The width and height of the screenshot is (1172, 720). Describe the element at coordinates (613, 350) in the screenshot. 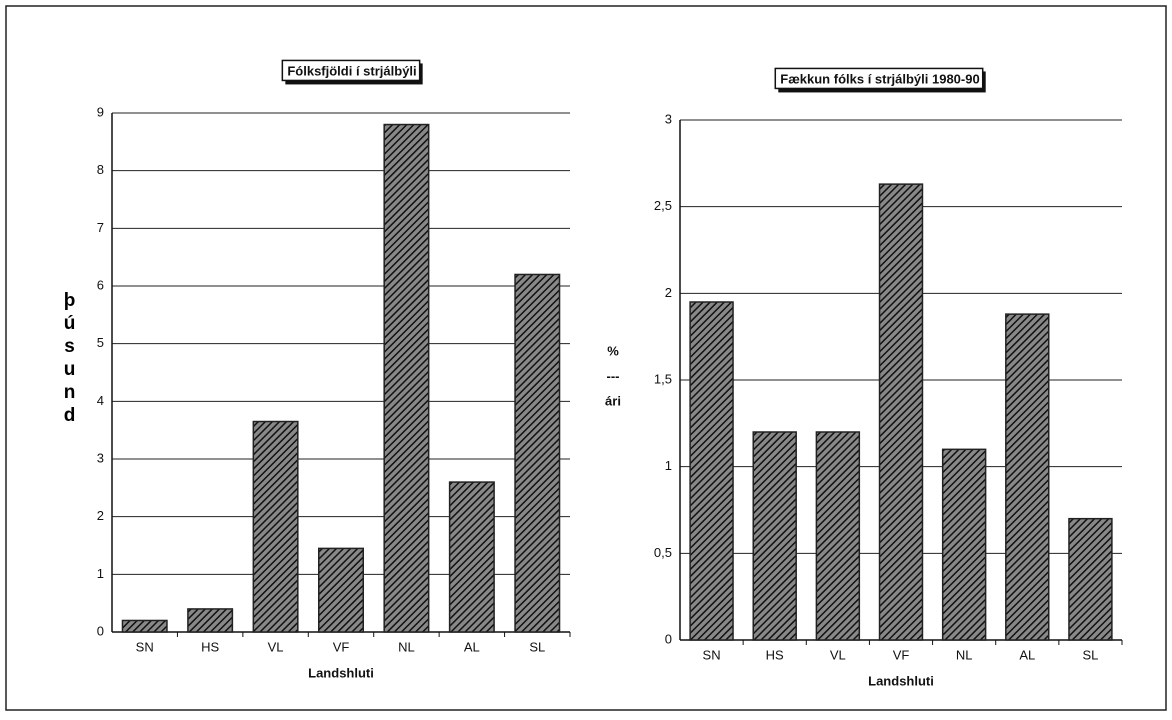

I see `y-axis-label: %` at that location.